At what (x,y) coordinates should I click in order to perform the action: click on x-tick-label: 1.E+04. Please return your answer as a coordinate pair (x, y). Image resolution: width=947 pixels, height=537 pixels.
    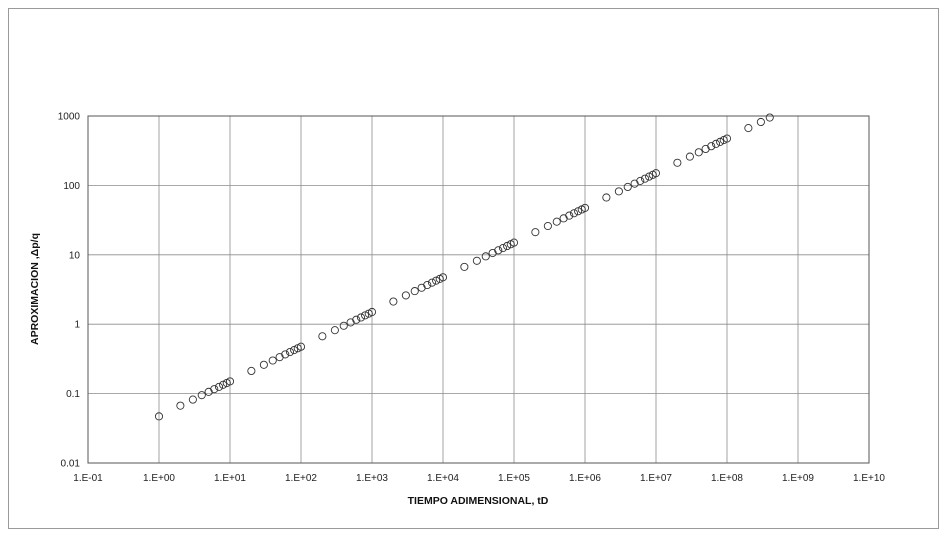
    Looking at the image, I should click on (443, 478).